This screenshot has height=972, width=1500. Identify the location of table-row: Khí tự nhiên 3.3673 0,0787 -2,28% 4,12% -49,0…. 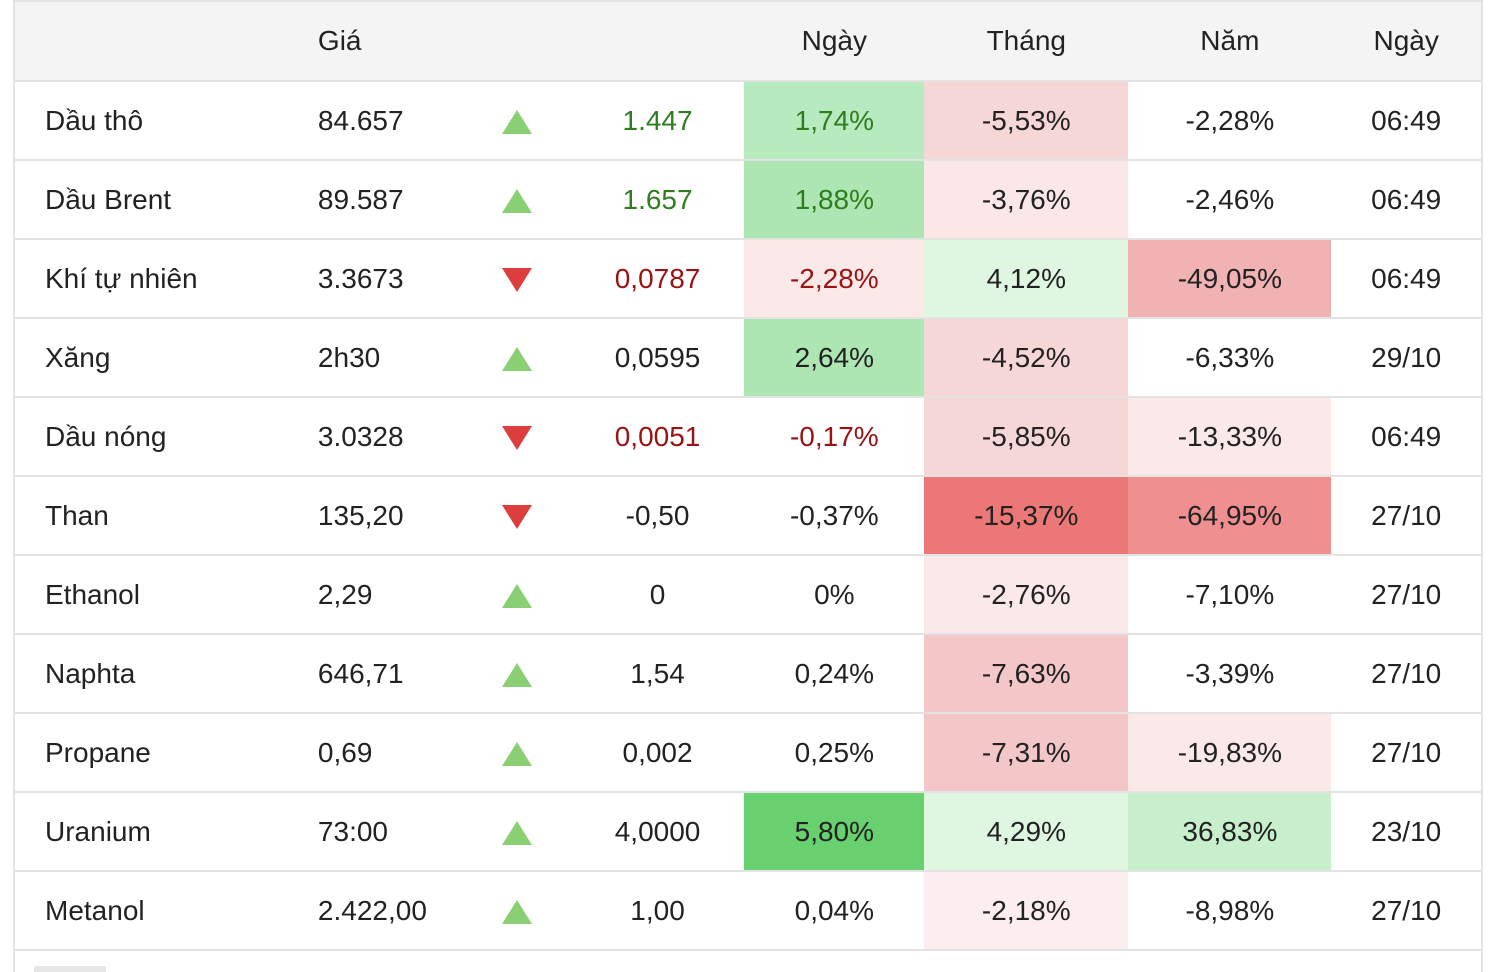
(748, 279).